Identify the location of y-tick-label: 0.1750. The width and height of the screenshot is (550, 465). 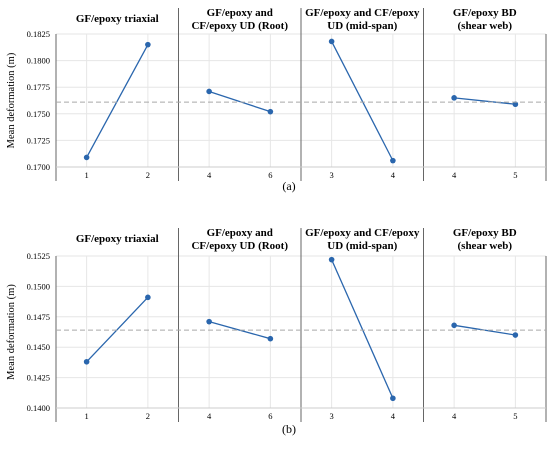
(38, 114).